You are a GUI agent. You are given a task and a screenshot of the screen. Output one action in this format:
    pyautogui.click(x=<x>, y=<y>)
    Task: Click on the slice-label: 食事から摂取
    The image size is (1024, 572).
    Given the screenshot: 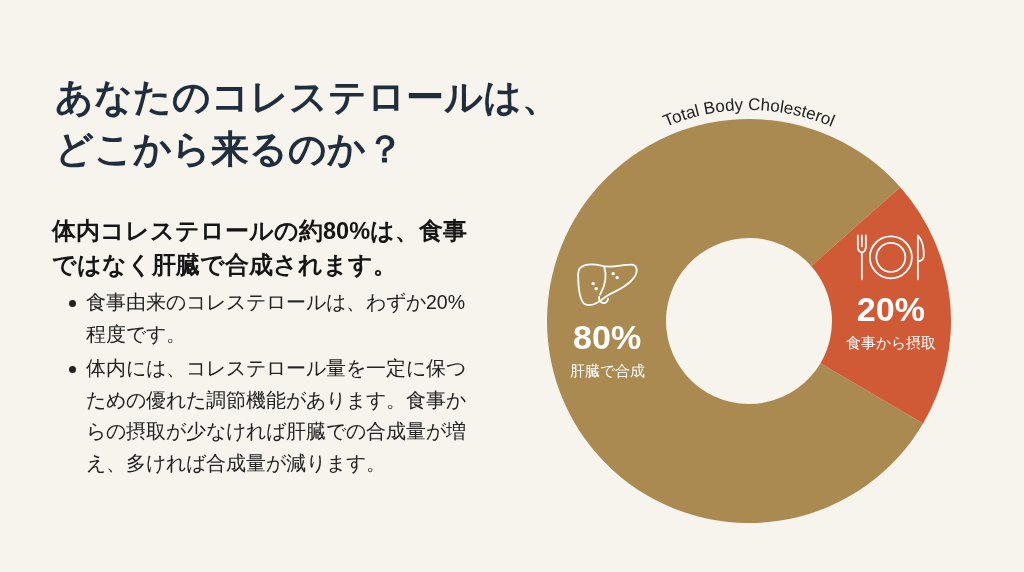 What is the action you would take?
    pyautogui.click(x=890, y=343)
    